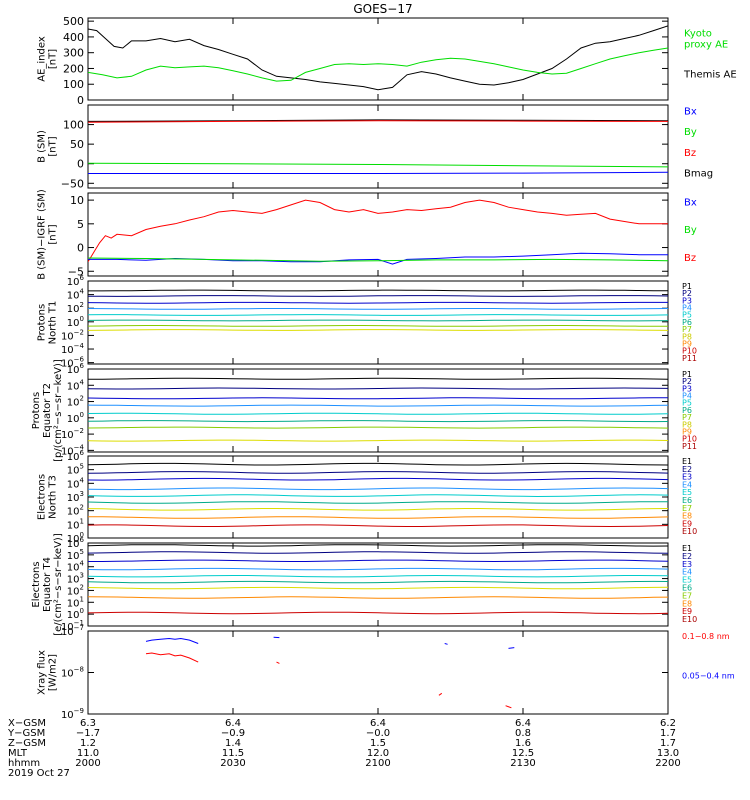 The height and width of the screenshot is (800, 750). I want to click on series-line-p4, so click(378, 309).